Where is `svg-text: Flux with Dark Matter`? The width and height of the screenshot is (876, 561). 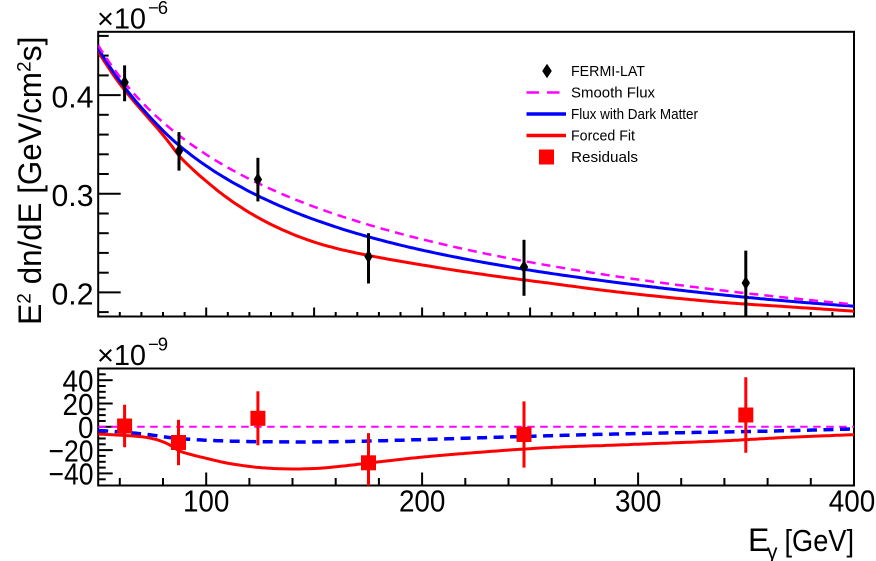 svg-text: Flux with Dark Matter is located at coordinates (634, 114).